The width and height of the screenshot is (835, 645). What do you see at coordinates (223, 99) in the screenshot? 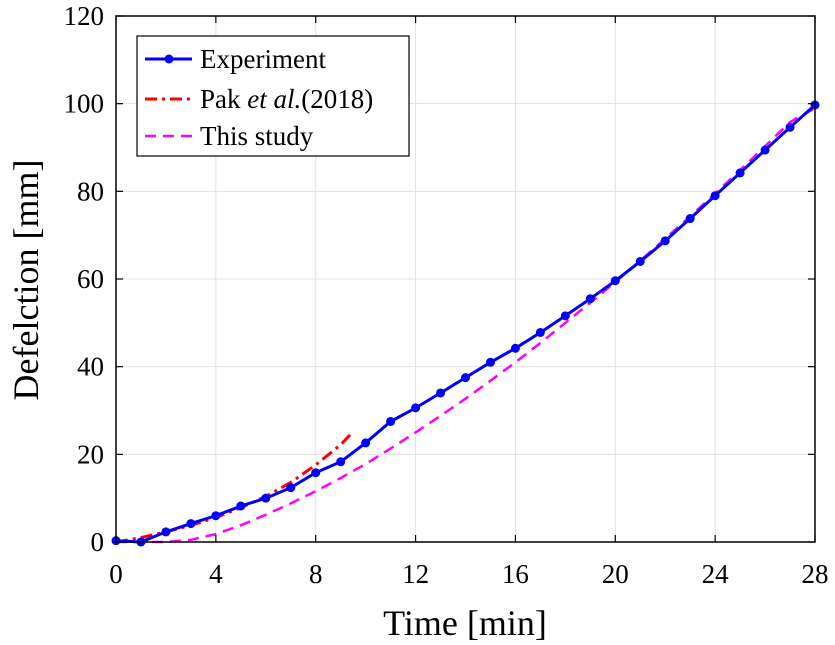
I see `legend-label-pak-author: Pak` at bounding box center [223, 99].